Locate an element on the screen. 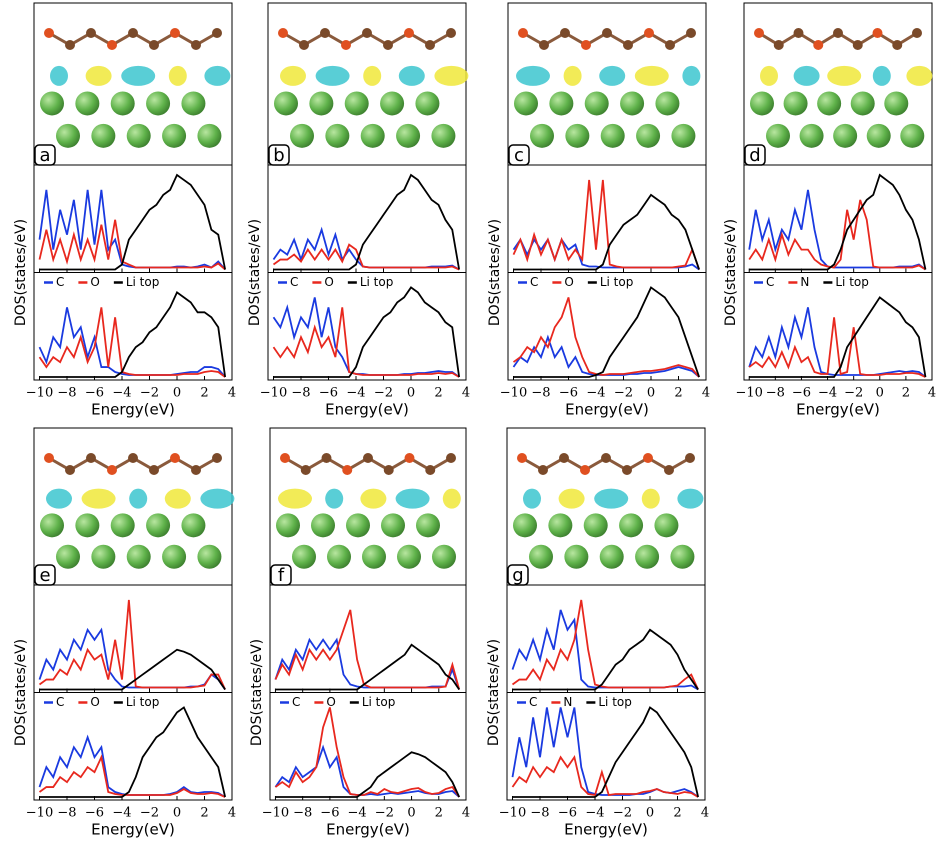 The height and width of the screenshot is (843, 944). panel-label: f is located at coordinates (281, 575).